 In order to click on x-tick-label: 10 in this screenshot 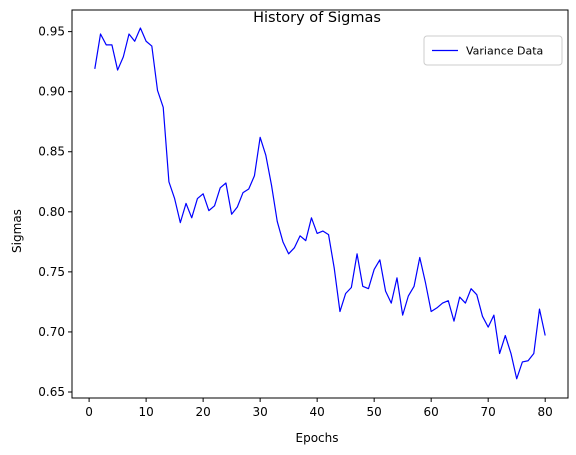, I will do `click(145, 412)`.